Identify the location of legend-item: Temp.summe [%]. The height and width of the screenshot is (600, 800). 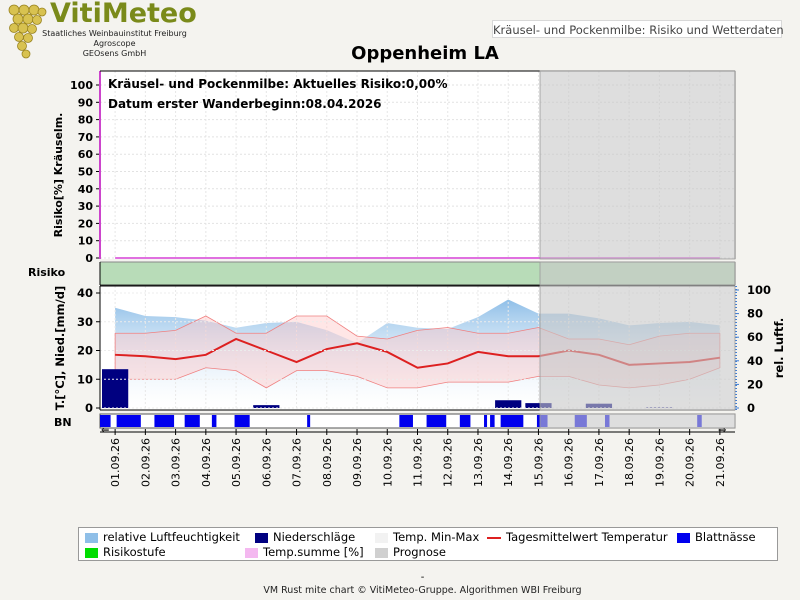
(304, 552).